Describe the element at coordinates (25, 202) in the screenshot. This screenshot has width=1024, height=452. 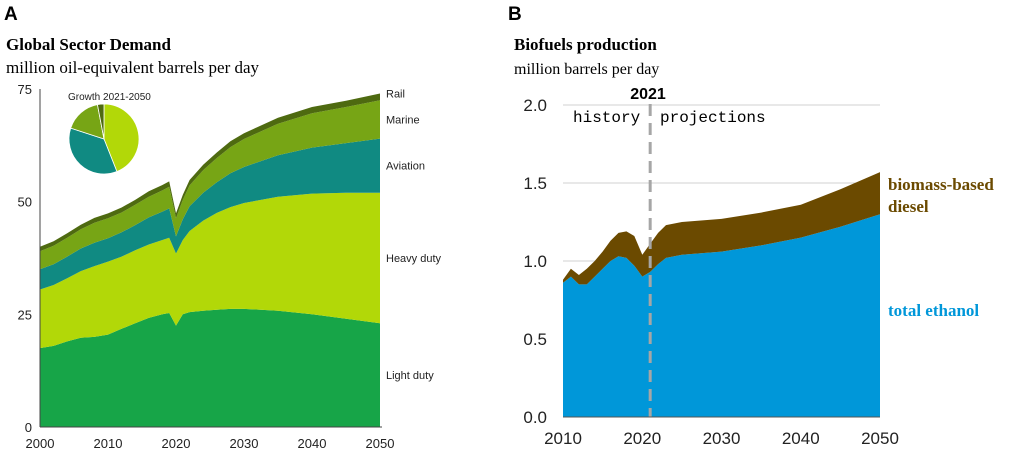
I see `y-tick-label: 50` at that location.